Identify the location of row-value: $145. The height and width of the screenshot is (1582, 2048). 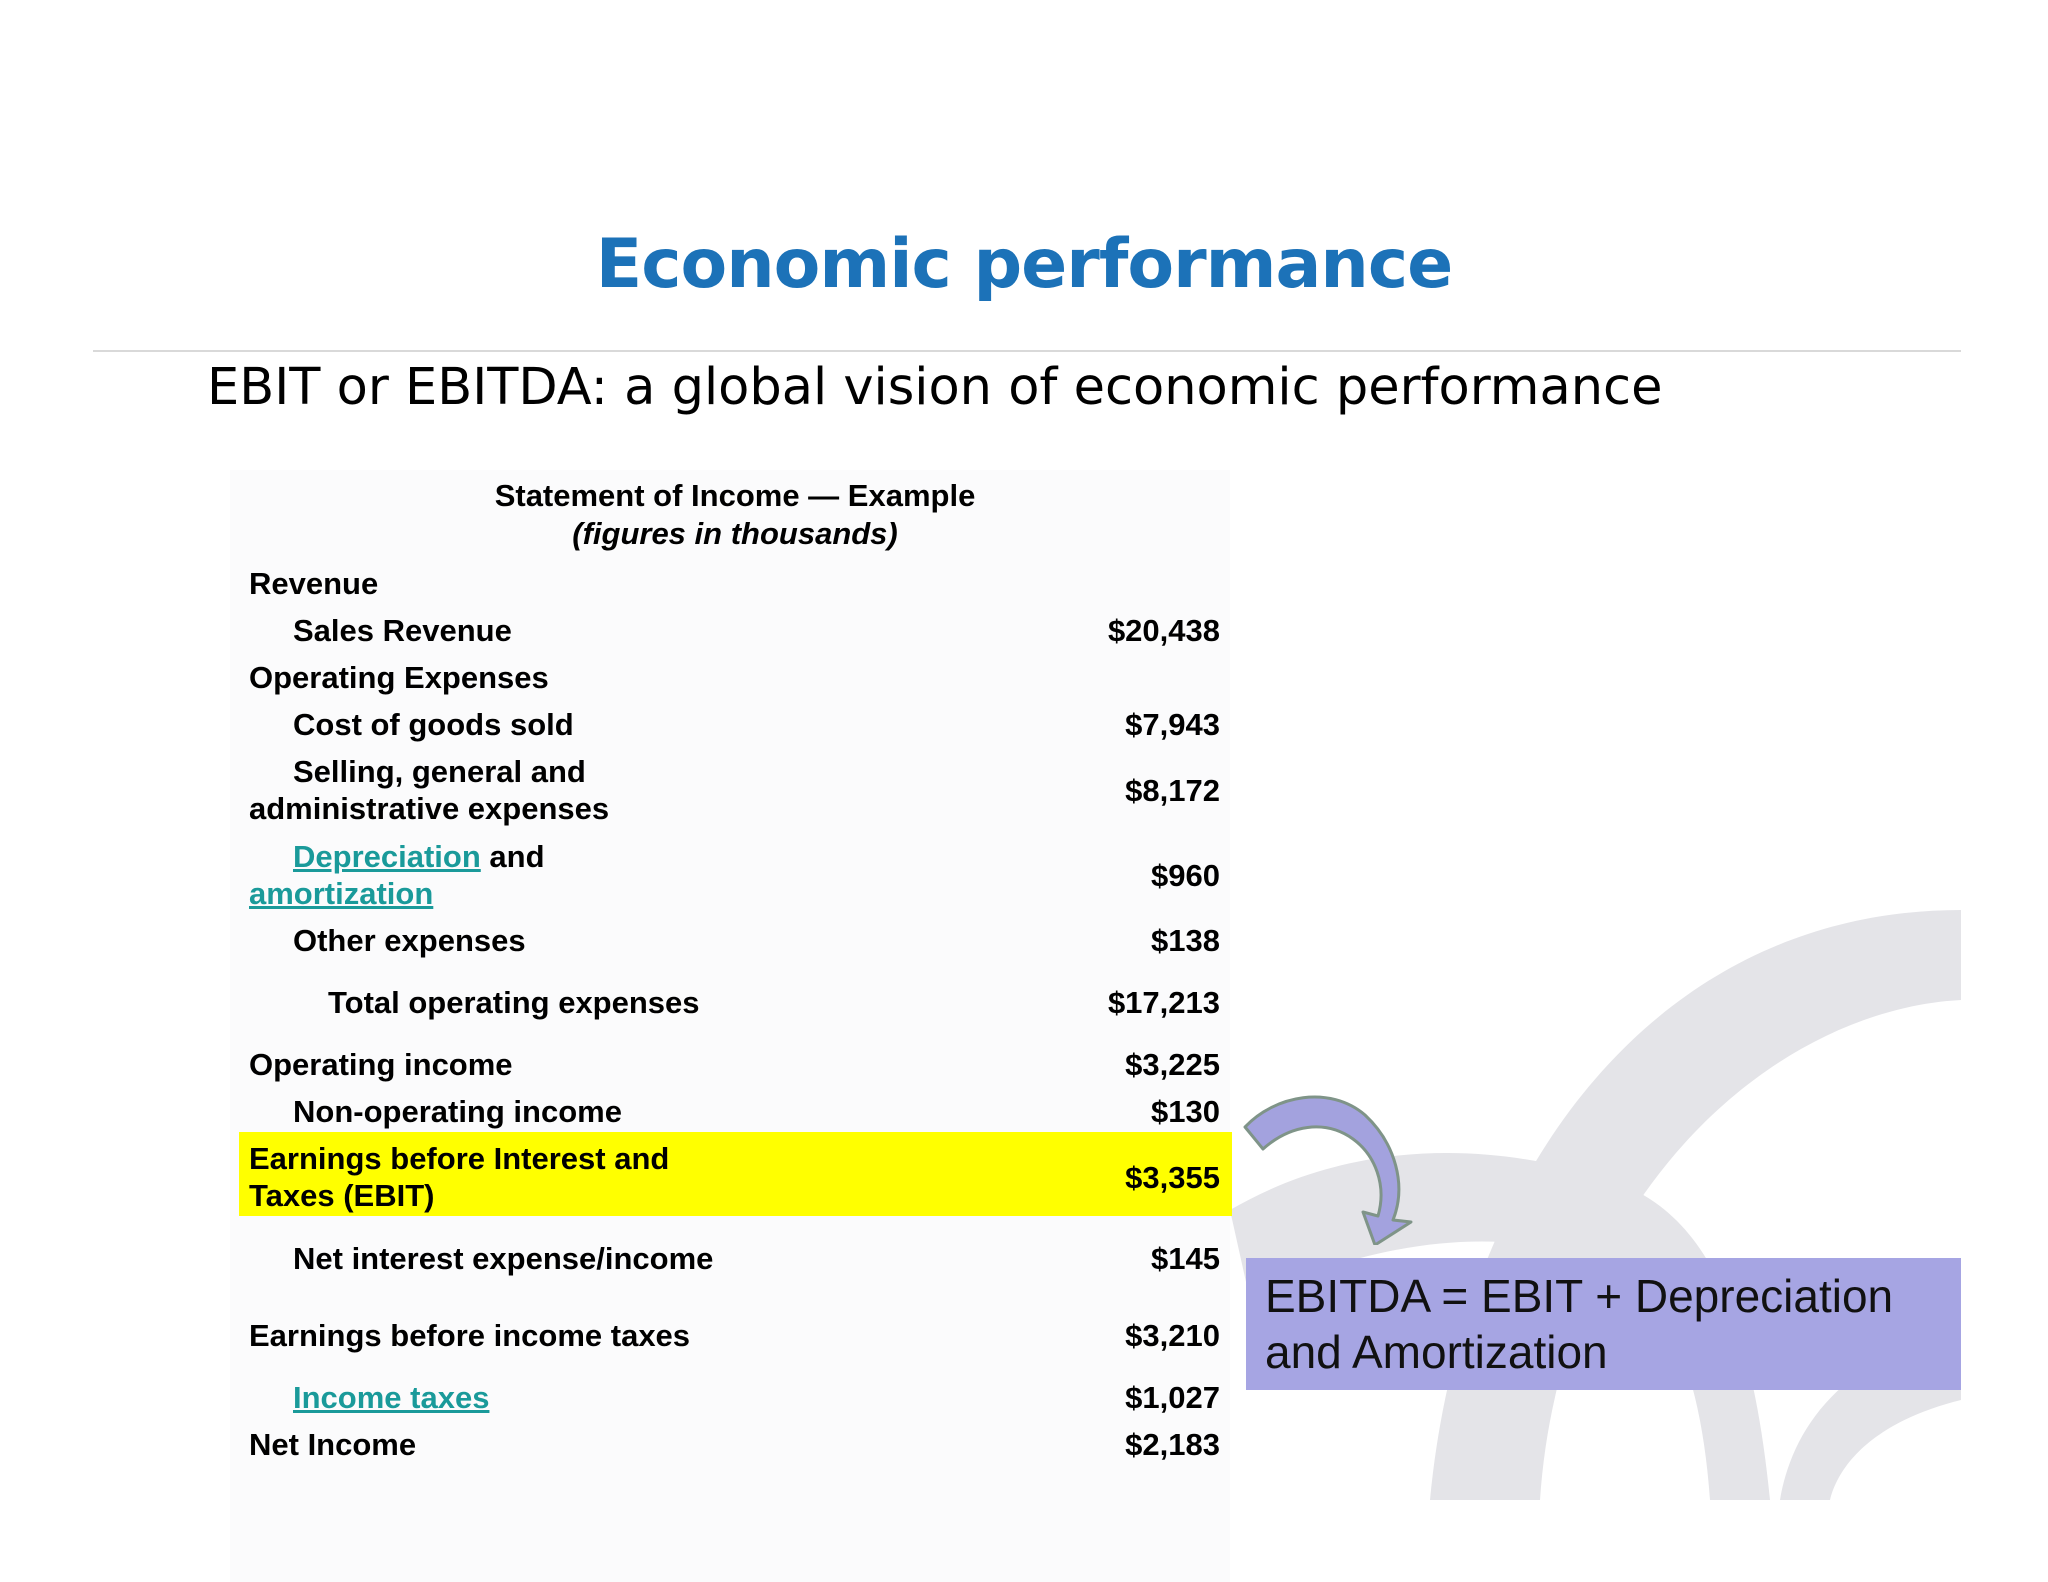
(1185, 1258).